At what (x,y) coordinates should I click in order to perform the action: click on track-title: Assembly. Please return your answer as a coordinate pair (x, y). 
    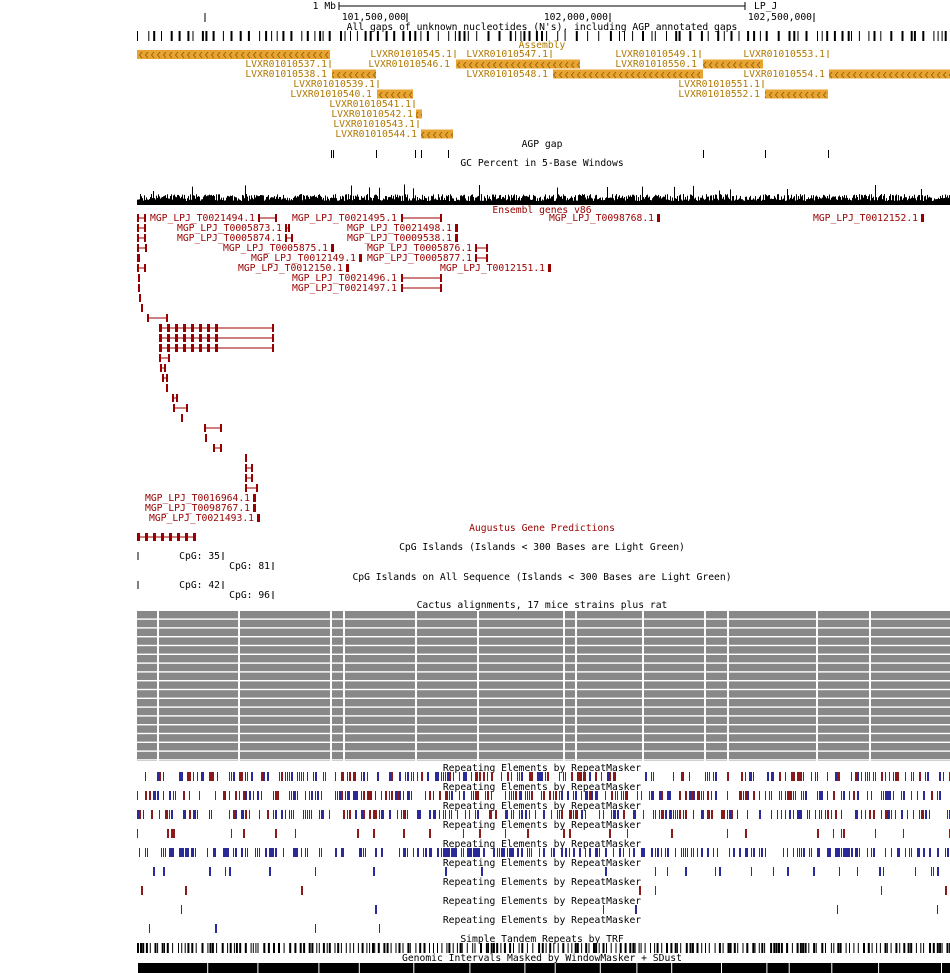
    Looking at the image, I should click on (542, 45).